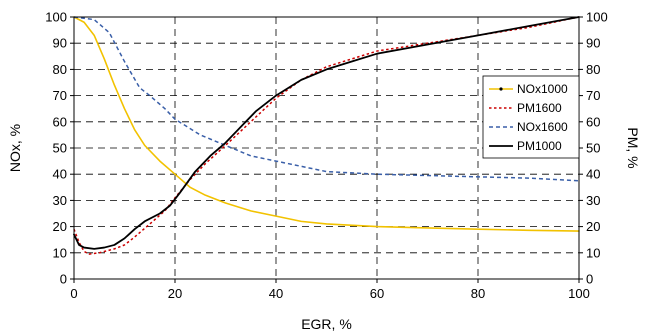  Describe the element at coordinates (593, 226) in the screenshot. I see `y-tick-right-2: 20` at that location.